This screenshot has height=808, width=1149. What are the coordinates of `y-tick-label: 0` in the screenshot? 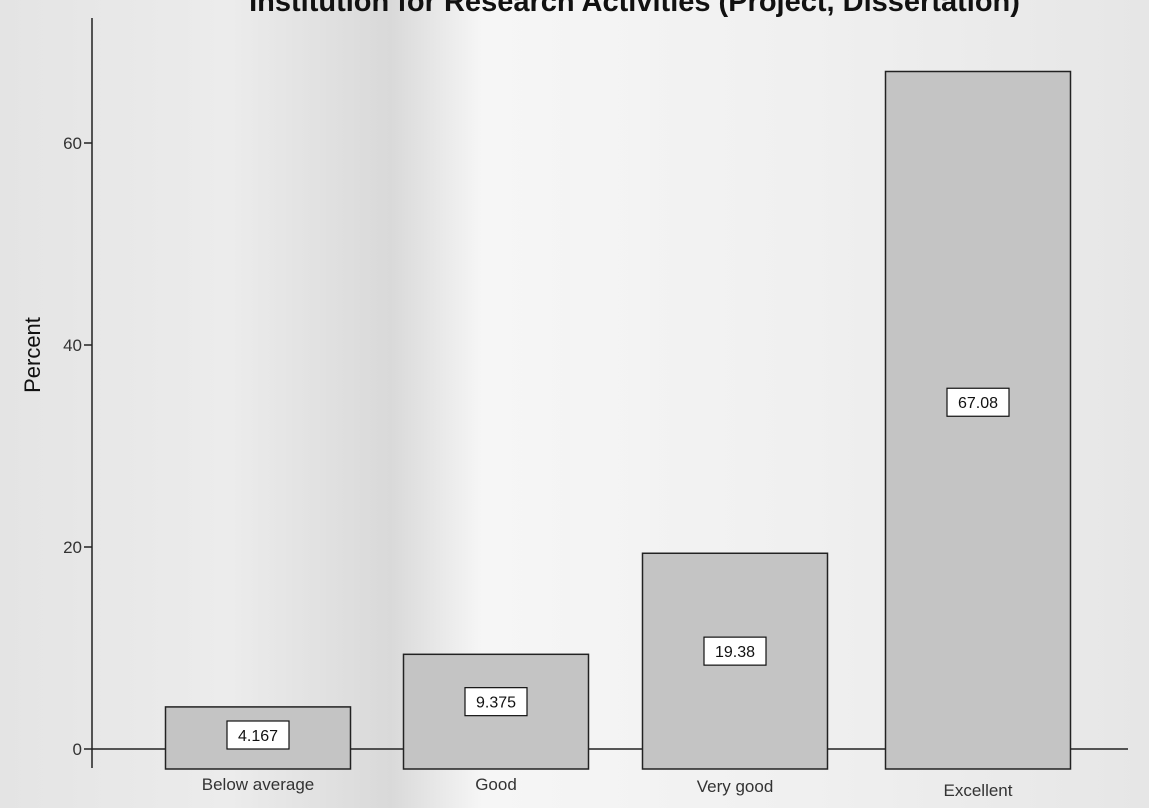 It's located at (77, 749).